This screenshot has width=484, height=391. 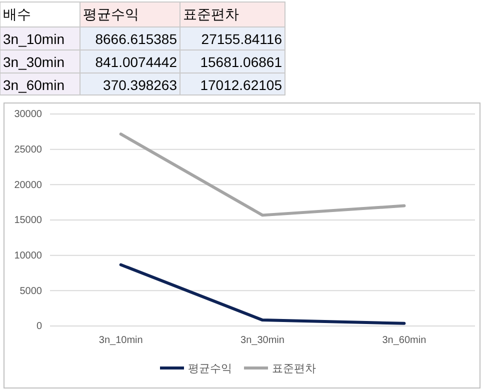 What do you see at coordinates (28, 150) in the screenshot?
I see `y-tick-label: 25000` at bounding box center [28, 150].